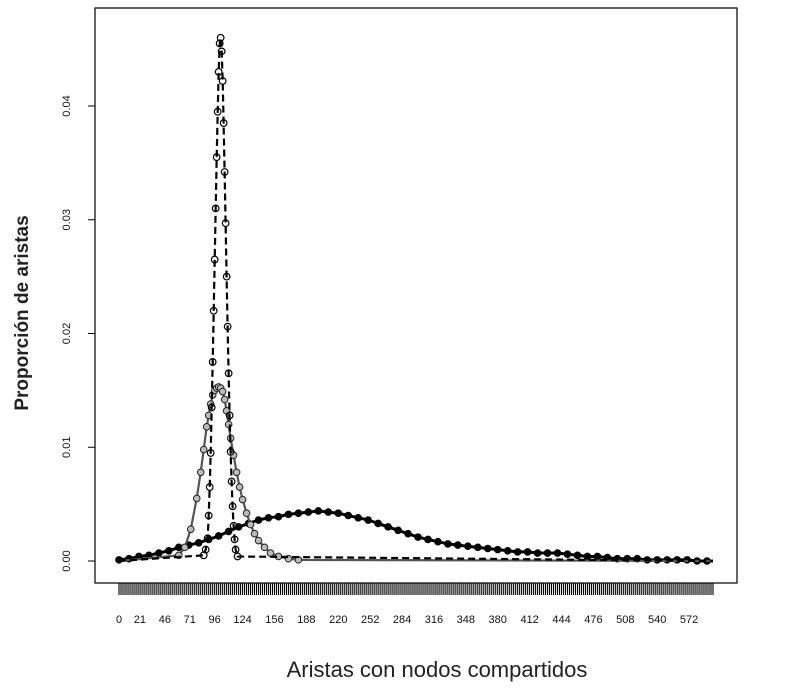 This screenshot has width=791, height=691. Describe the element at coordinates (242, 620) in the screenshot. I see `x-tick-label: 124` at that location.